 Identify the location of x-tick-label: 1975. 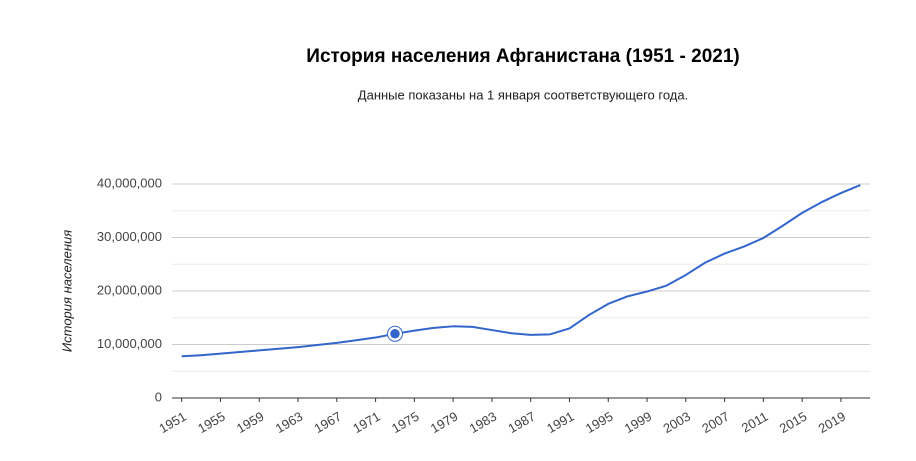
(405, 422).